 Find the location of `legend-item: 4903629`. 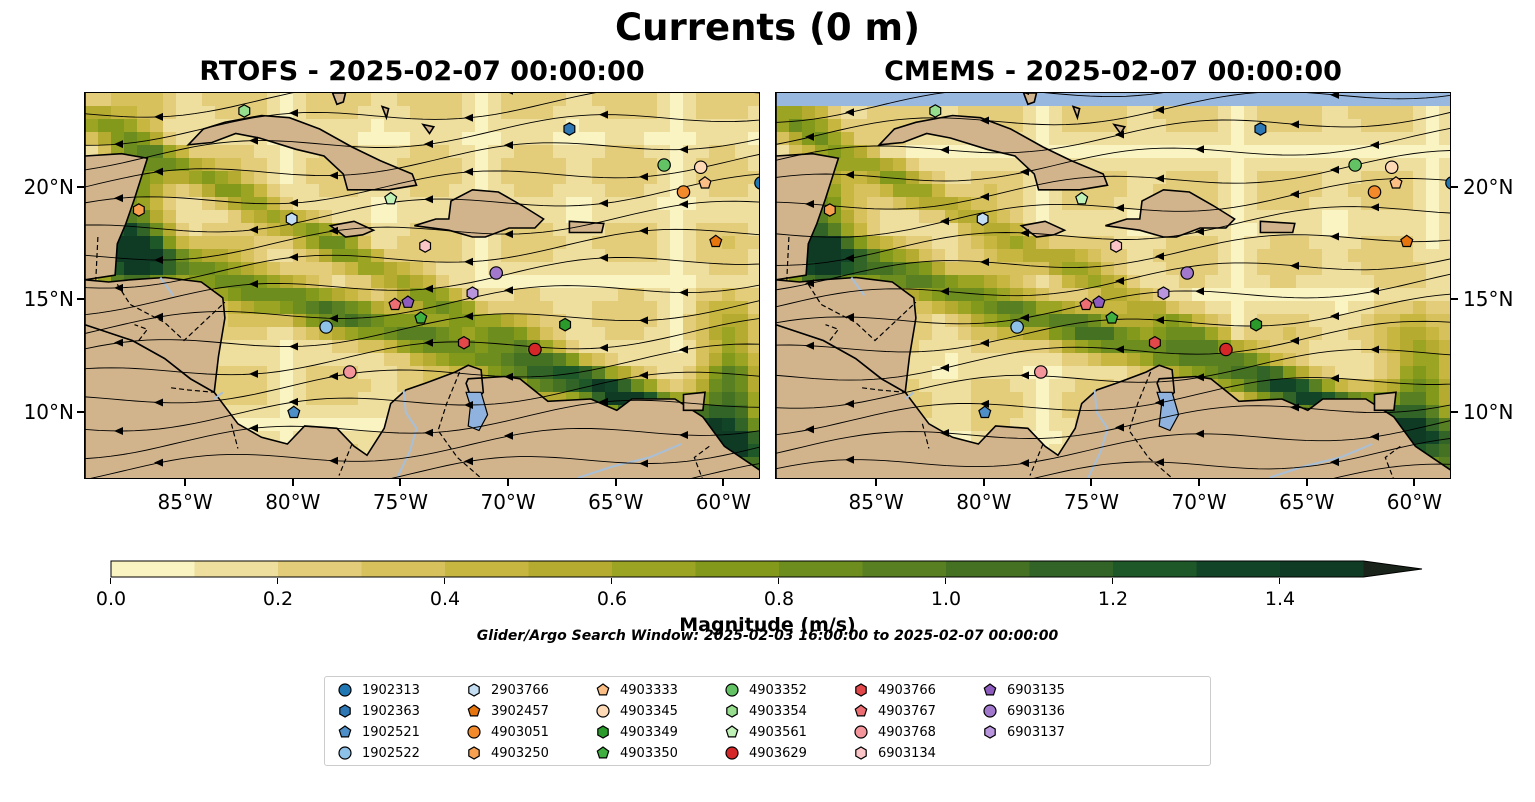

legend-item: 4903629 is located at coordinates (765, 753).